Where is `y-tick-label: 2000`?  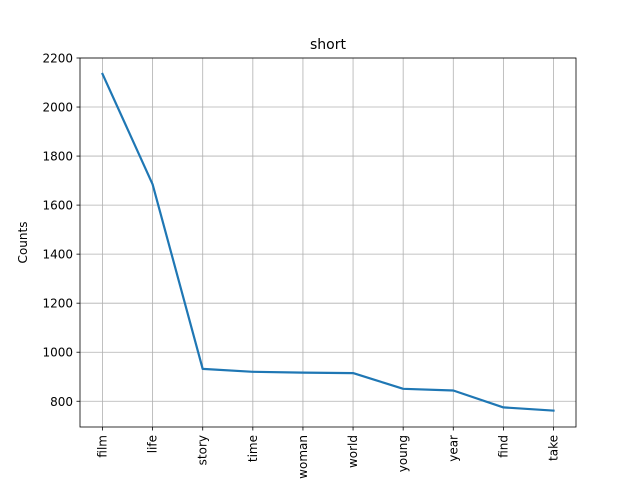
y-tick-label: 2000 is located at coordinates (57, 108).